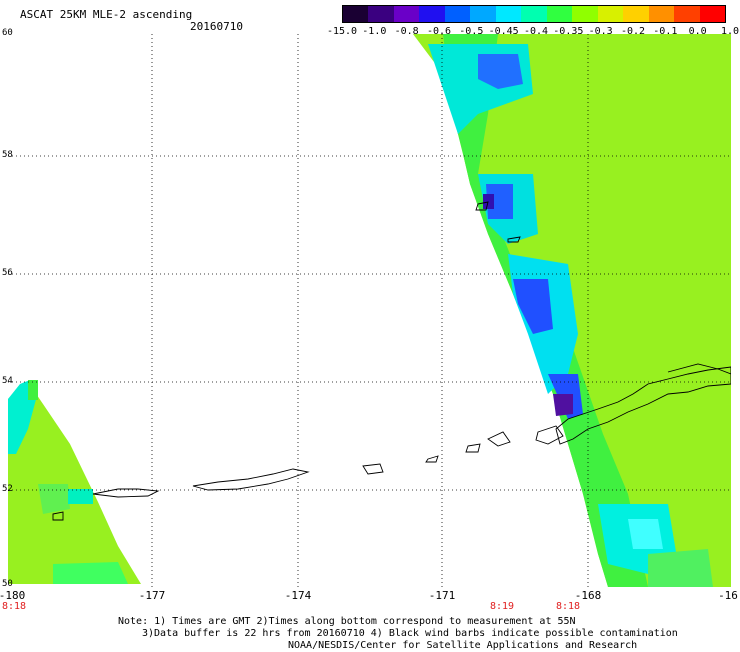  I want to click on color-scale-label: -0.5, so click(471, 31).